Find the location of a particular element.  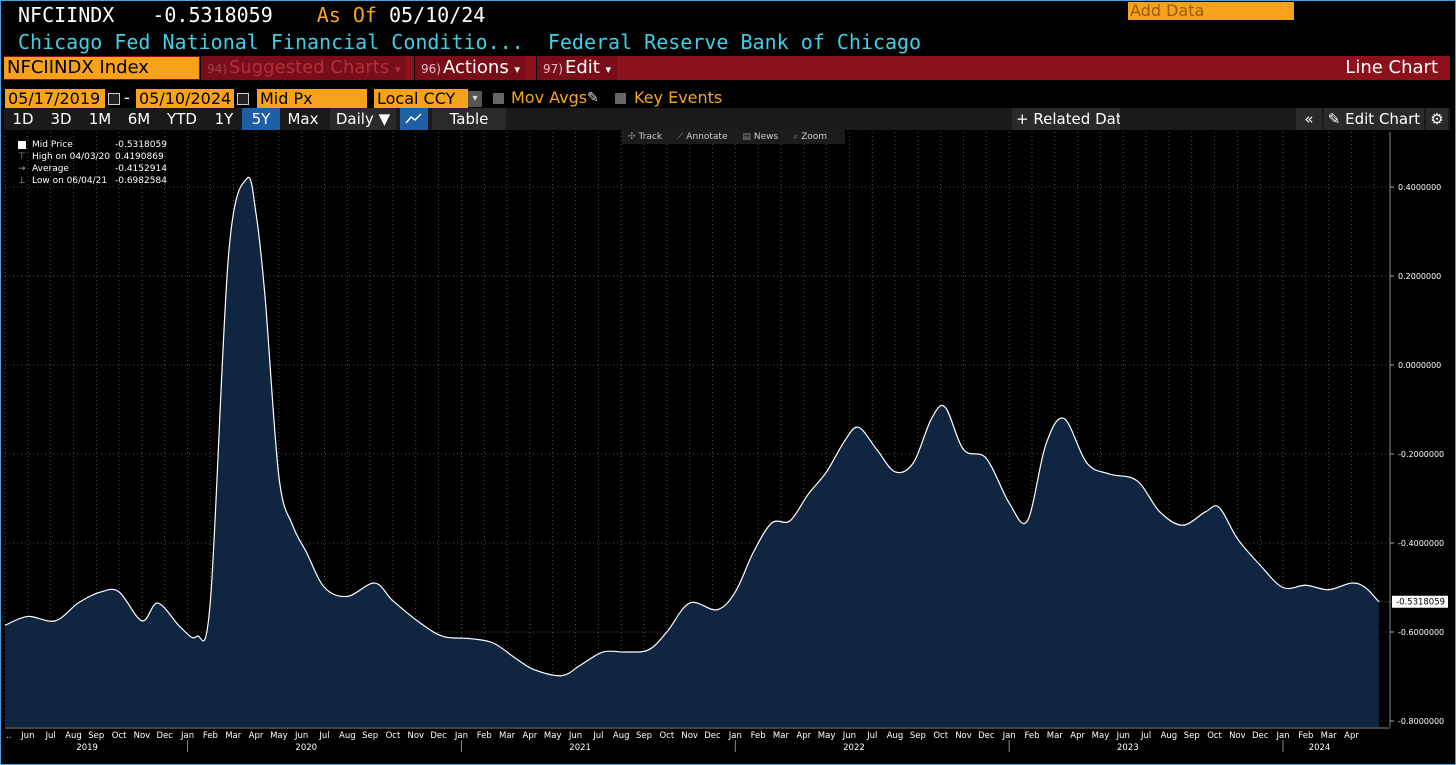

edit-num: 97) is located at coordinates (553, 69).